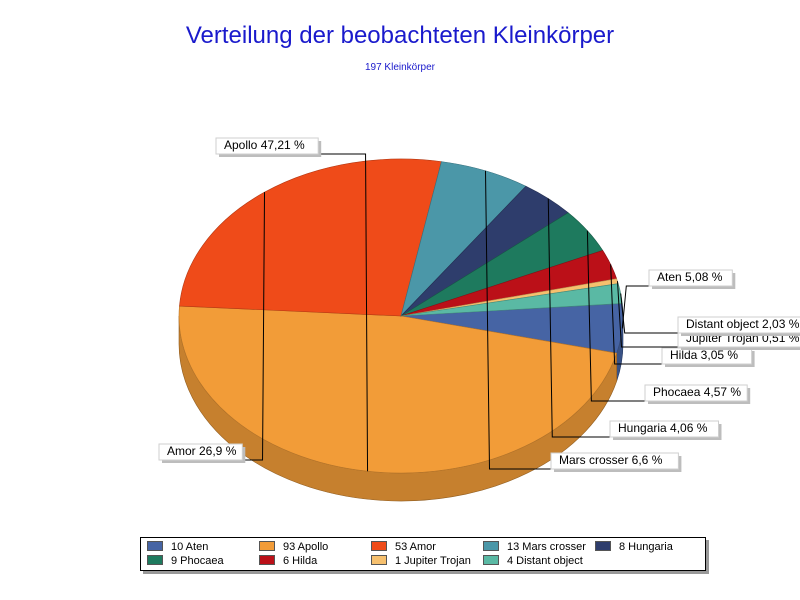  Describe the element at coordinates (300, 561) in the screenshot. I see `legend-label: 6 Hilda` at that location.